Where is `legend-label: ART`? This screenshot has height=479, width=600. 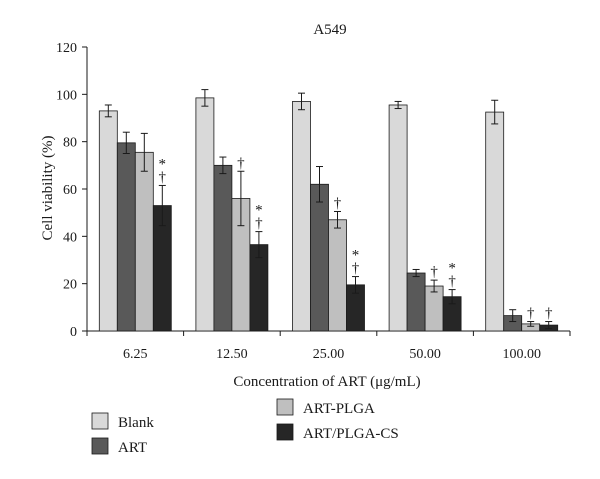 legend-label: ART is located at coordinates (132, 448).